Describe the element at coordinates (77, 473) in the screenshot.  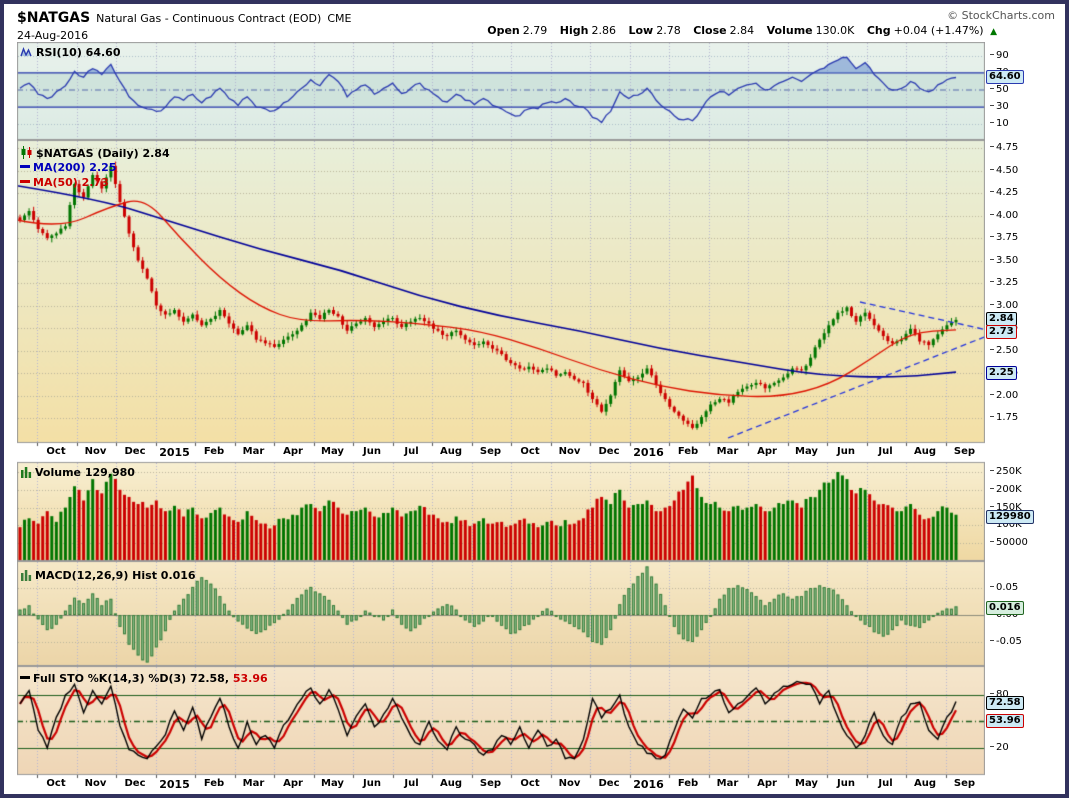
I see `volume-legend: Volume 129,980` at that location.